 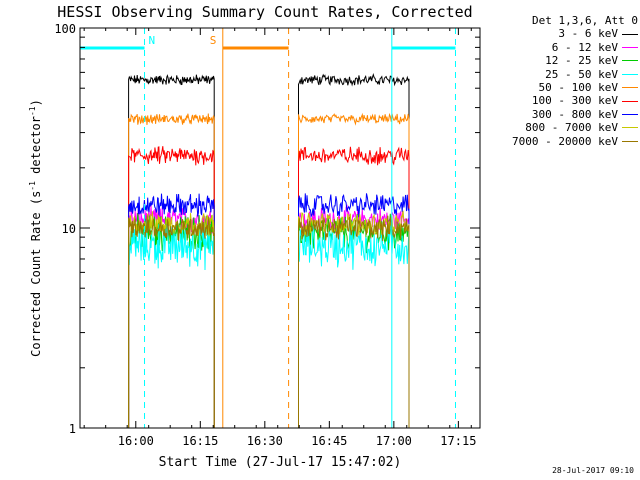 What do you see at coordinates (581, 61) in the screenshot?
I see `legend-label-2: 12 - 25 keV` at bounding box center [581, 61].